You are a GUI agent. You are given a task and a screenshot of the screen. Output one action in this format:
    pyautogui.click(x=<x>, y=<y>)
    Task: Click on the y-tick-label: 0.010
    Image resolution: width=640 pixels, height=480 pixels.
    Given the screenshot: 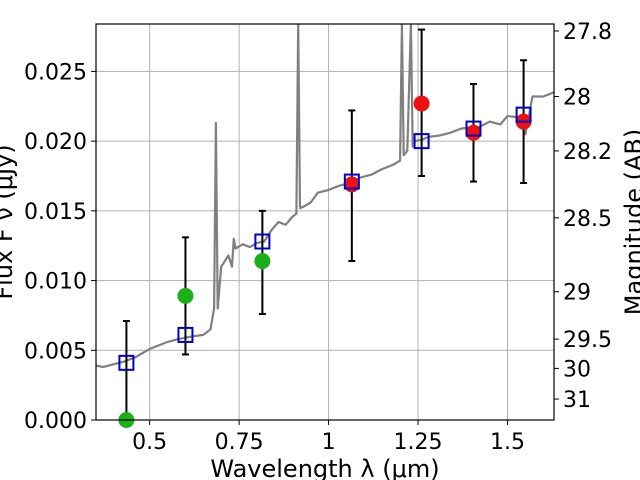 What is the action you would take?
    pyautogui.click(x=55, y=282)
    